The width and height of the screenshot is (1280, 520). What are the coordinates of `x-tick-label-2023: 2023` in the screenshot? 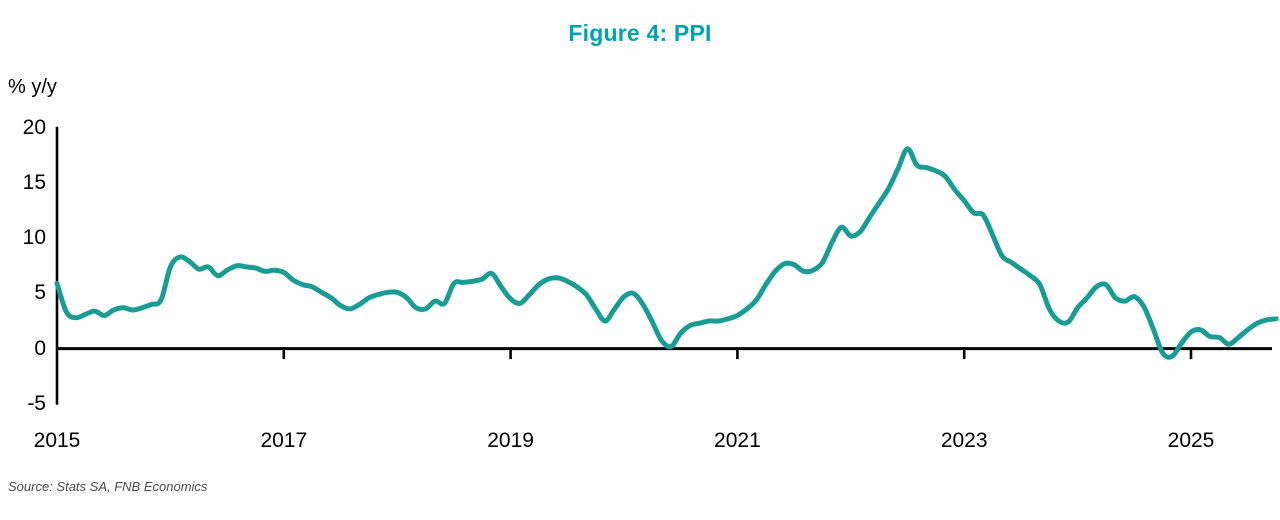 It's located at (964, 440).